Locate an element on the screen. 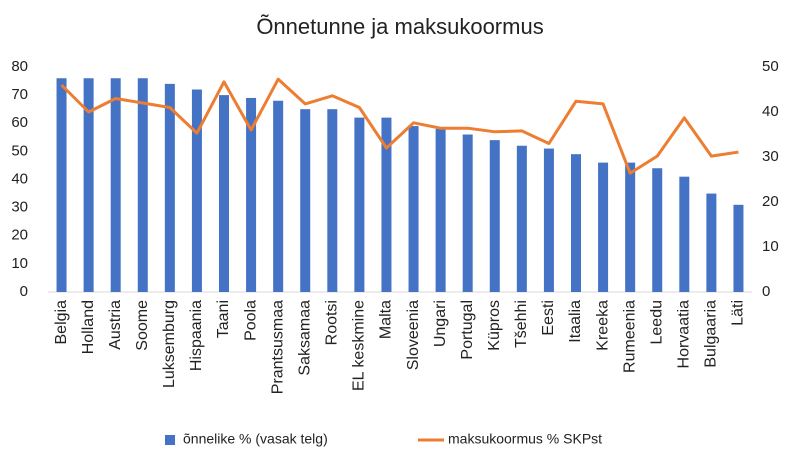 Image resolution: width=800 pixels, height=467 pixels. x-tick-label: Luksemburg is located at coordinates (169, 344).